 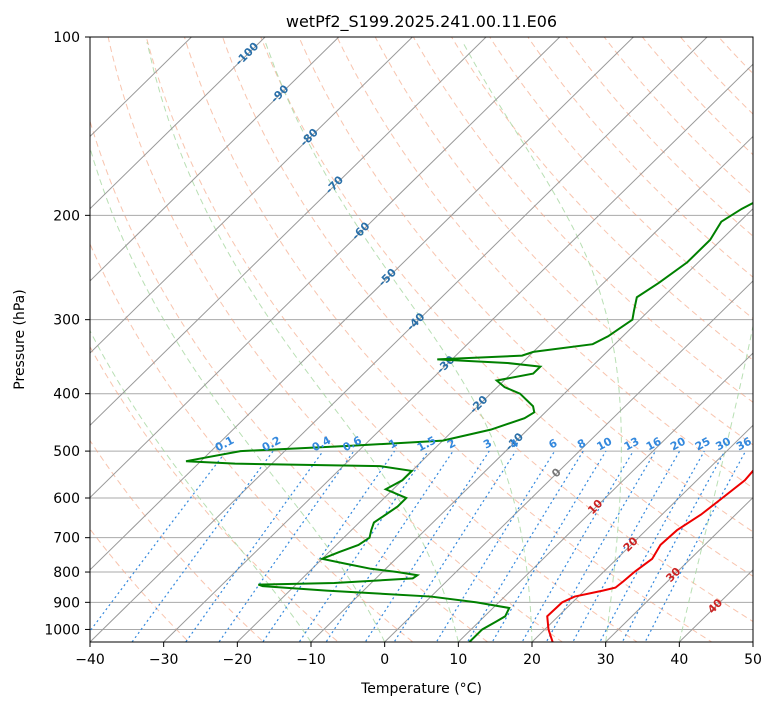 What do you see at coordinates (66, 452) in the screenshot?
I see `y-tick-label: 500` at bounding box center [66, 452].